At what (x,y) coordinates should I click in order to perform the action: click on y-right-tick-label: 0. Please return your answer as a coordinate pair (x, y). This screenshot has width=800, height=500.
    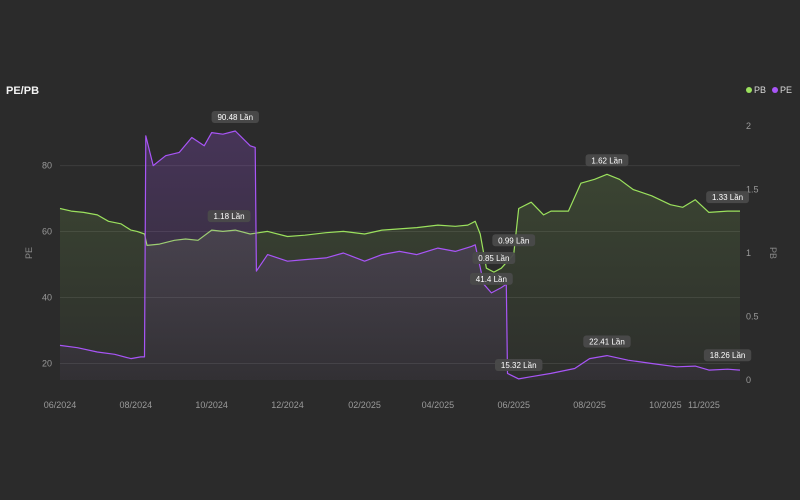
    Looking at the image, I should click on (748, 380).